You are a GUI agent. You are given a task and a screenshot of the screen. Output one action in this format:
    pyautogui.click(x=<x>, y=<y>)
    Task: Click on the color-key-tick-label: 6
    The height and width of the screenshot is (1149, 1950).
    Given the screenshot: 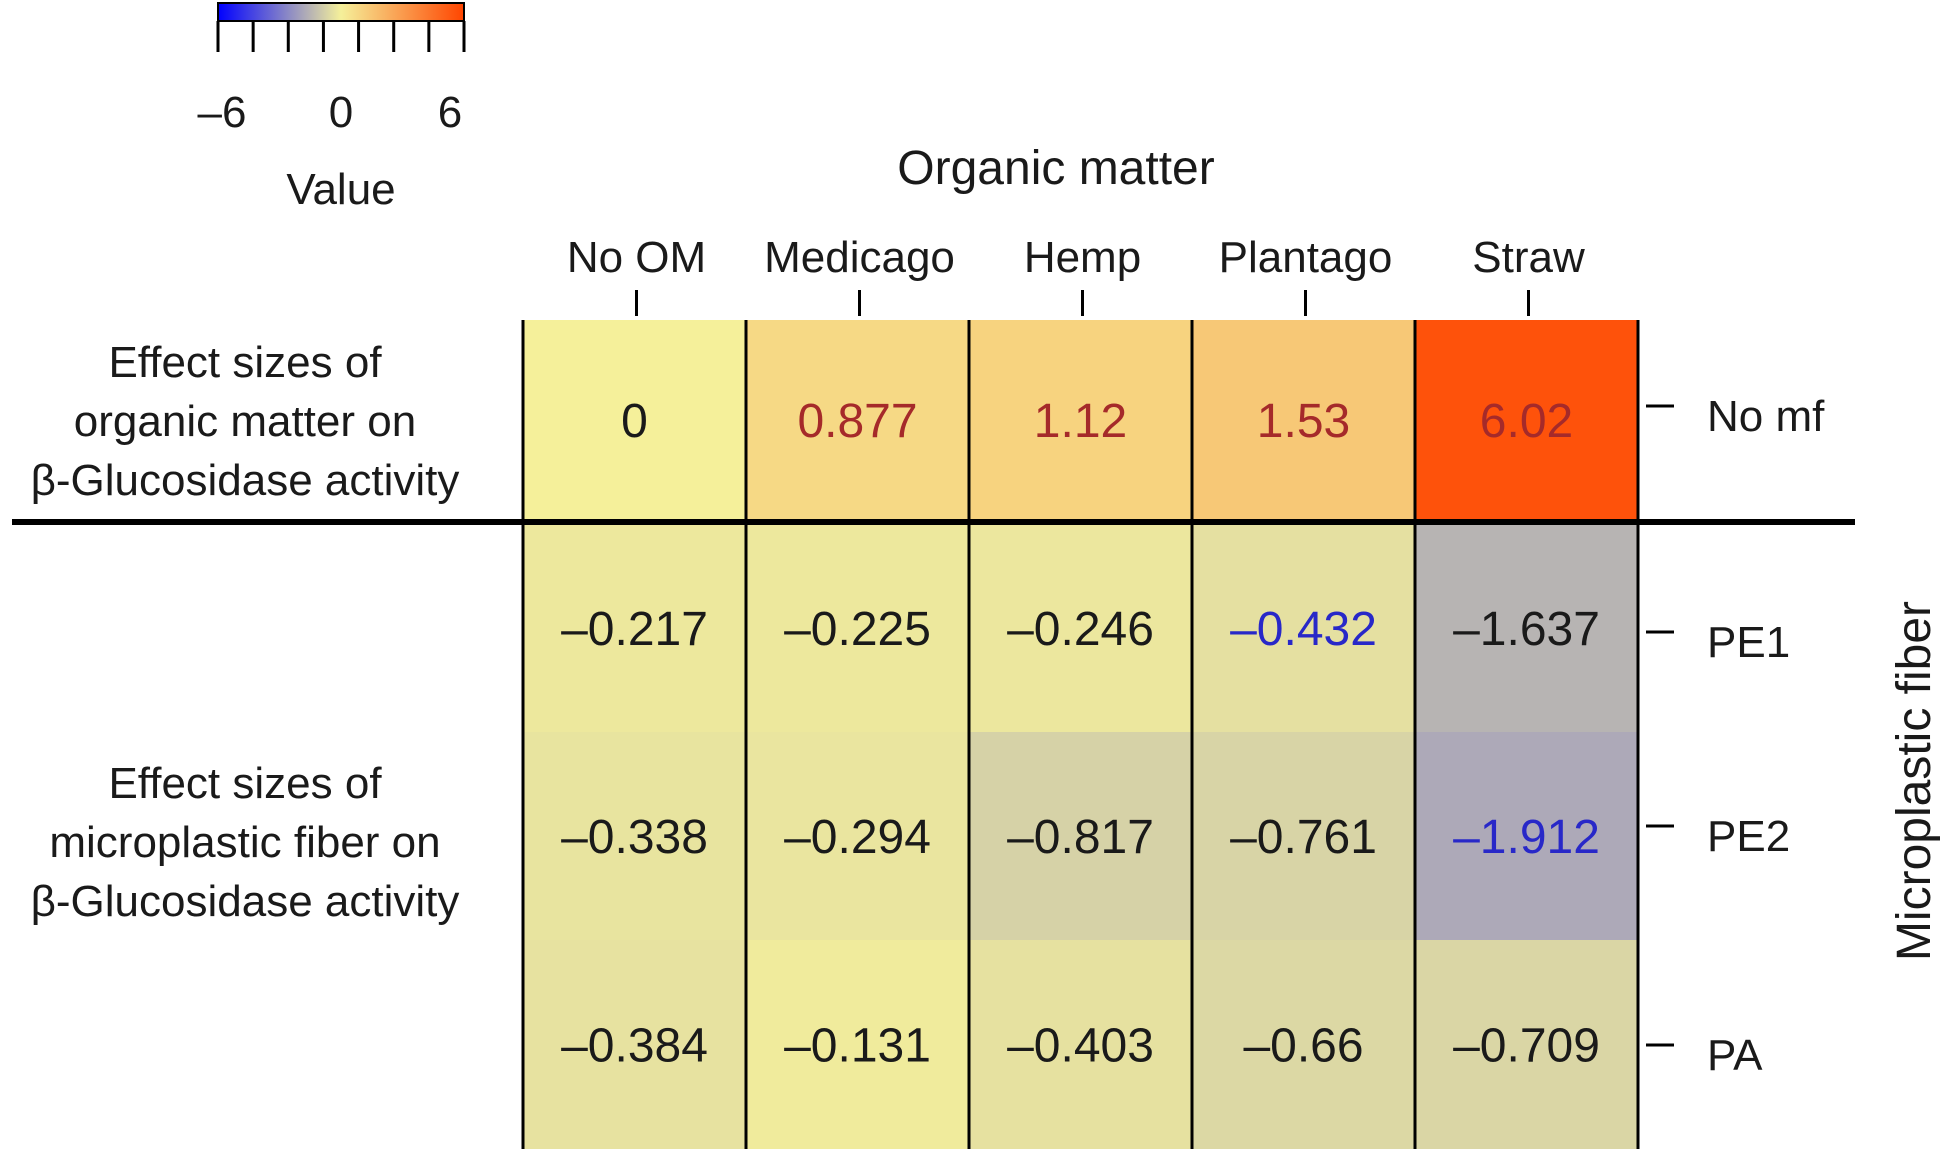 What is the action you would take?
    pyautogui.click(x=450, y=112)
    